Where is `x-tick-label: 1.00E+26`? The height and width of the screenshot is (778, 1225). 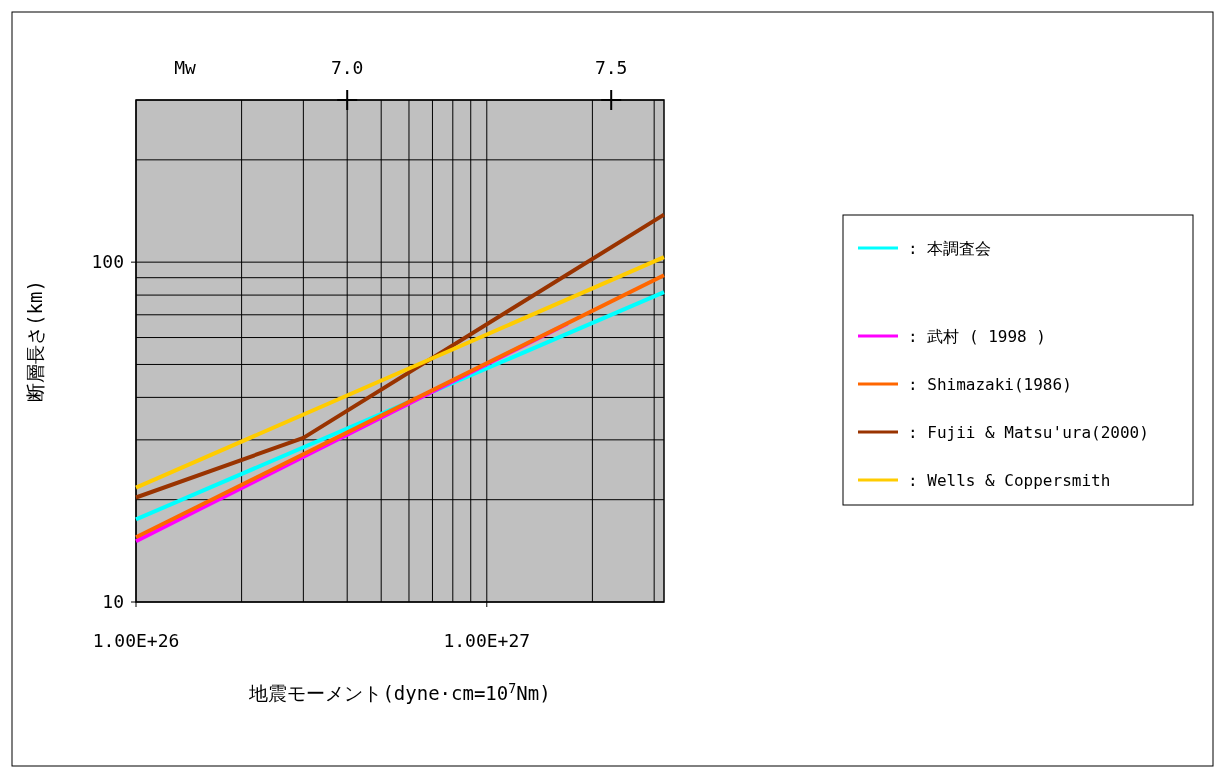 x-tick-label: 1.00E+26 is located at coordinates (136, 640).